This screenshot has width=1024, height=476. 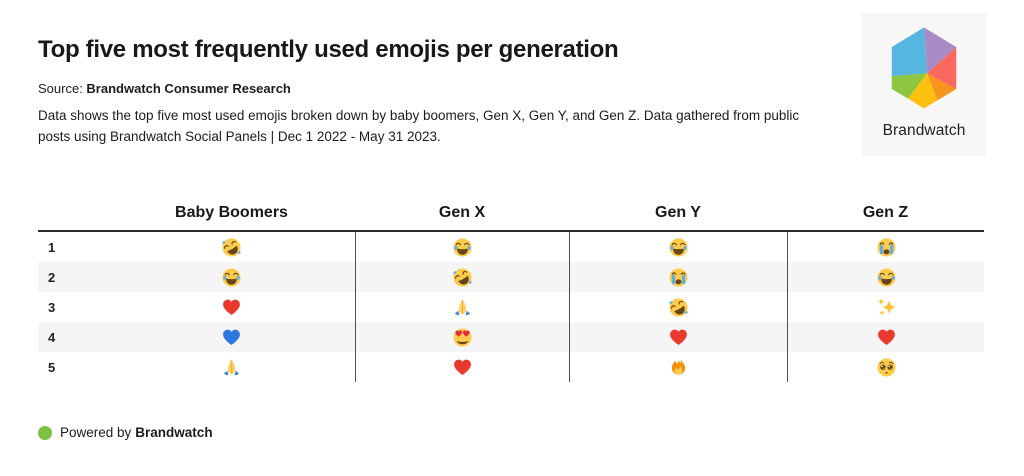 What do you see at coordinates (231, 213) in the screenshot?
I see `column-header-baby-boomers: Baby Boomers` at bounding box center [231, 213].